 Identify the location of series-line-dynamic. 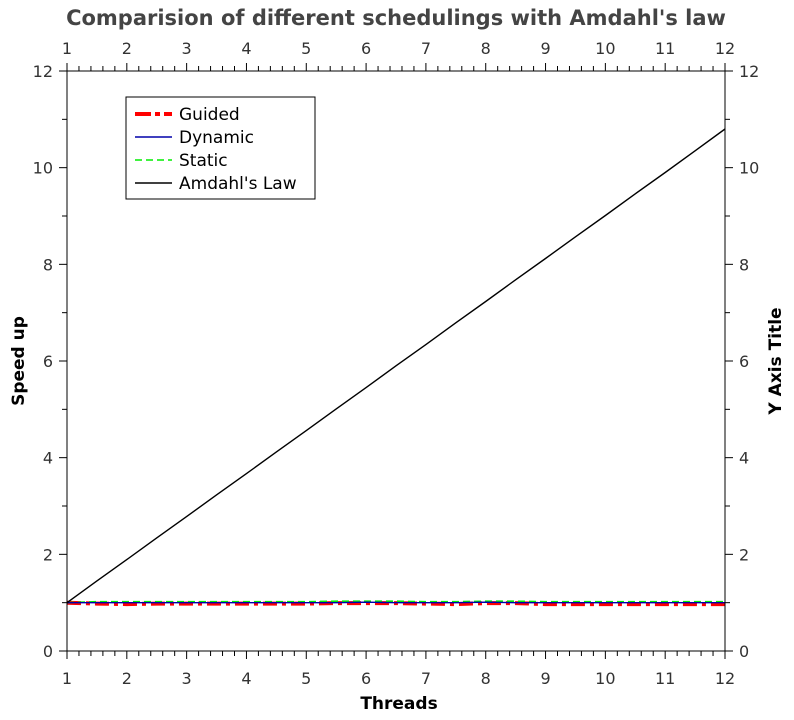
(396, 602).